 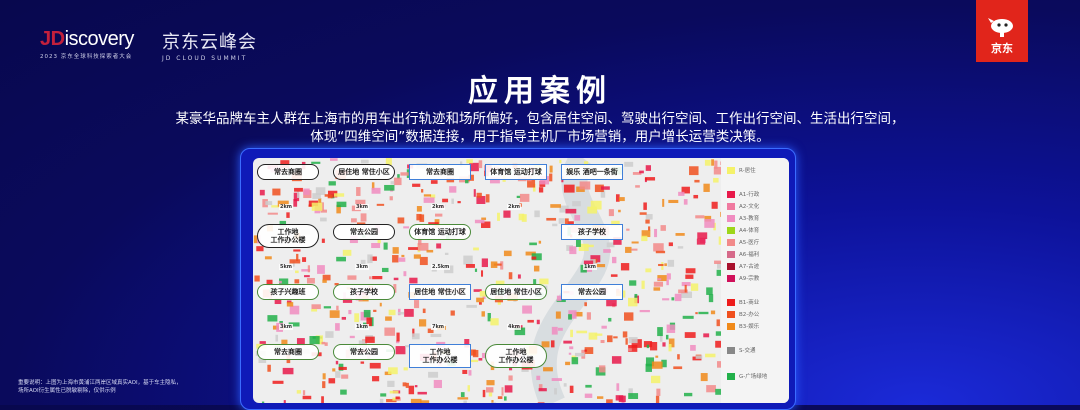 I want to click on summit-logo: 京东云峰会 JD CLOUD SUMMIT, so click(x=209, y=45).